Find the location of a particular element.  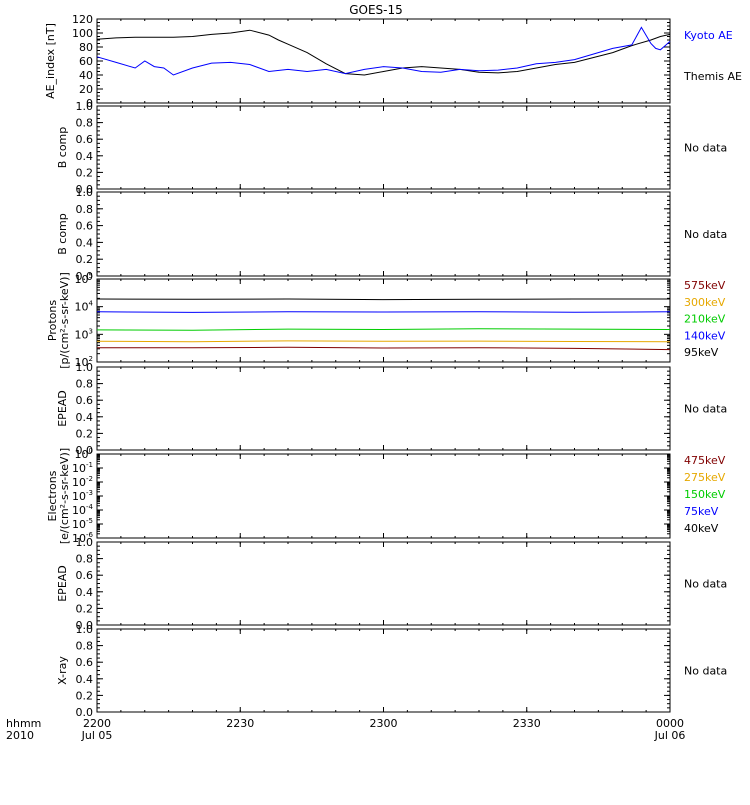

y-tick-label: 100 is located at coordinates (84, 454).